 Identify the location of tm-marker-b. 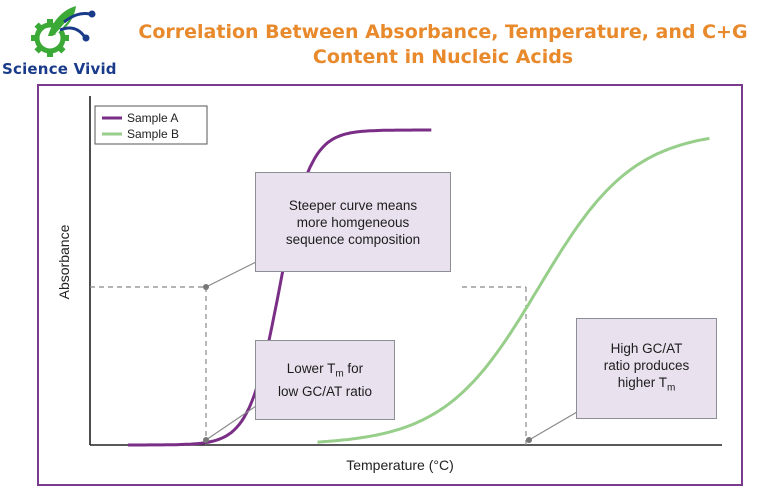
(529, 440).